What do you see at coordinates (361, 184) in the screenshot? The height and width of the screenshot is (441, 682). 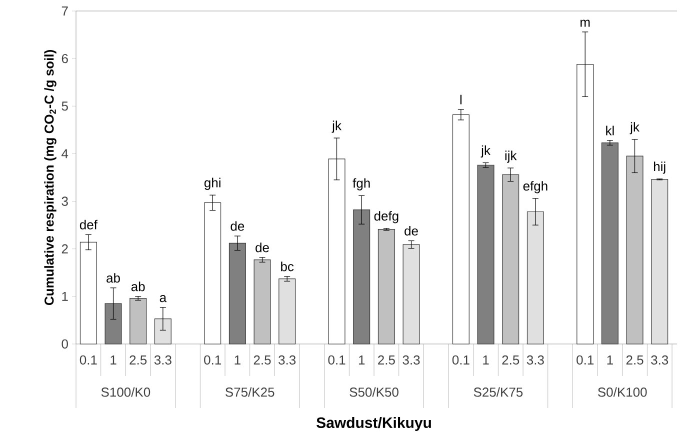 I see `annotation: fgh` at bounding box center [361, 184].